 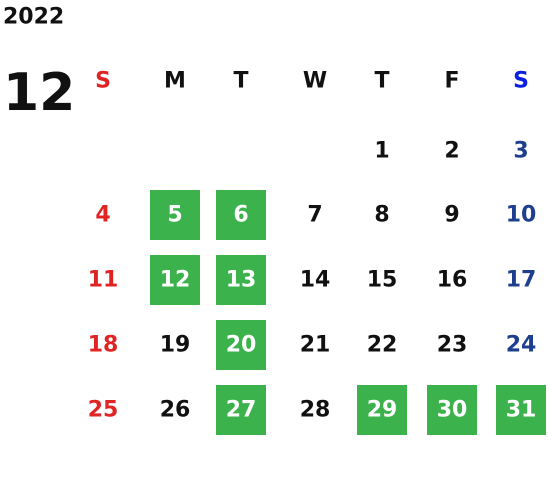 What do you see at coordinates (521, 280) in the screenshot?
I see `day: 17` at bounding box center [521, 280].